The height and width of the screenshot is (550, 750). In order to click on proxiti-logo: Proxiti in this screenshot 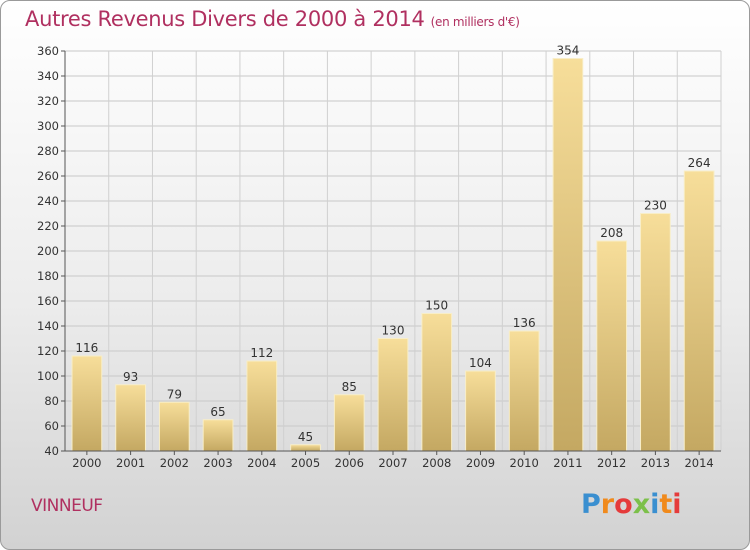, I will do `click(631, 504)`.